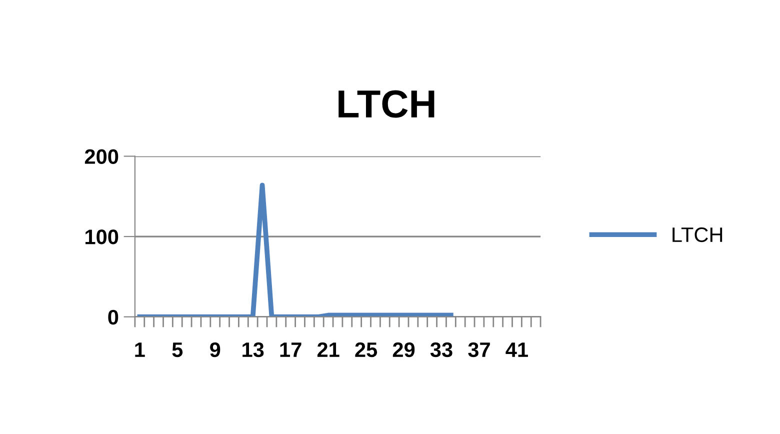 Image resolution: width=780 pixels, height=434 pixels. I want to click on x-tick-label: 17, so click(291, 349).